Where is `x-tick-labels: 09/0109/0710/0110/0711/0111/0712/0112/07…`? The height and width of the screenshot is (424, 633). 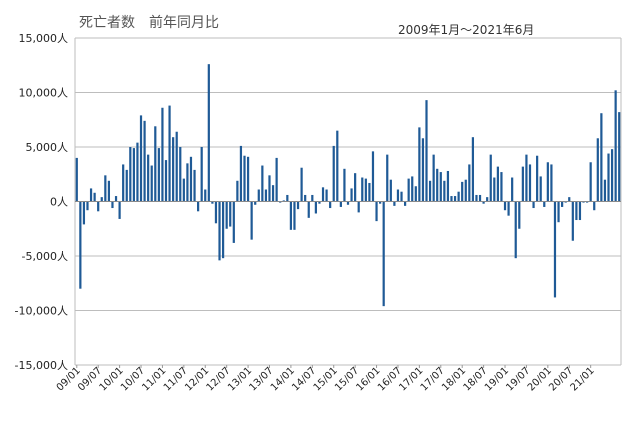
x-tick-labels: 09/0109/0710/0110/0711/0111/0712/0112/07… is located at coordinates (326, 379).